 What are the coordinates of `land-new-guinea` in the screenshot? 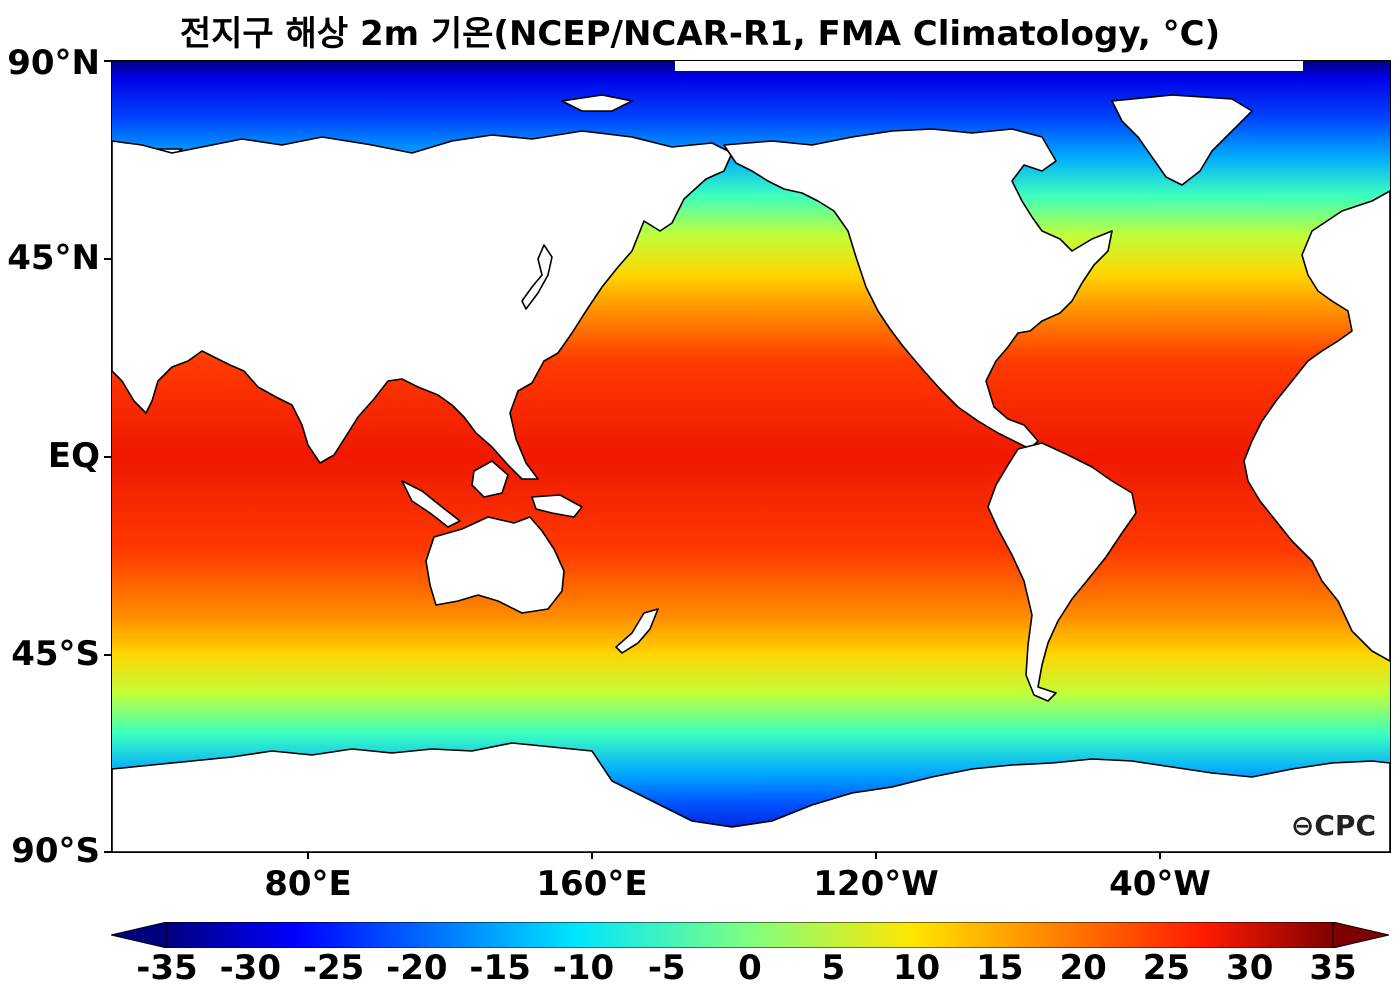 It's located at (557, 506).